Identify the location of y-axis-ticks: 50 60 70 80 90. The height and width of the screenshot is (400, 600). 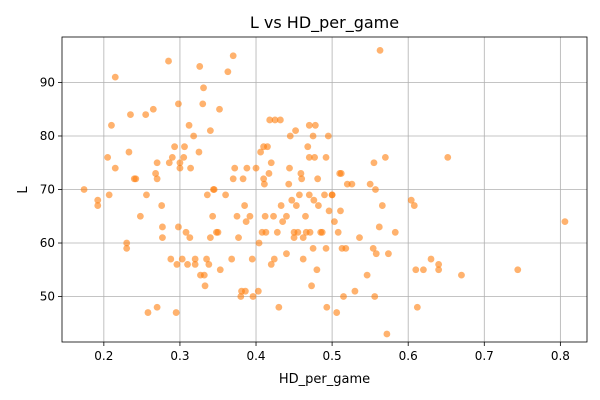
(51, 189).